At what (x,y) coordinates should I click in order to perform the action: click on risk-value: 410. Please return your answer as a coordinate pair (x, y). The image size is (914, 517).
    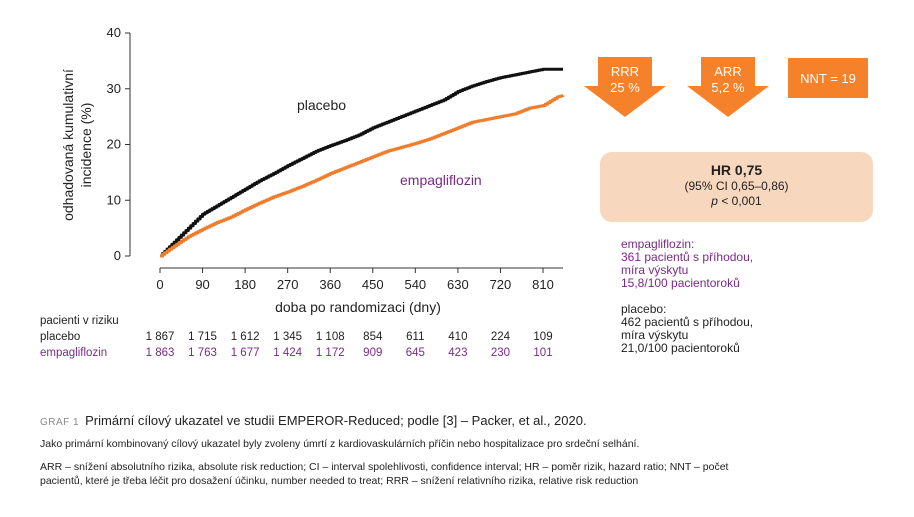
    Looking at the image, I should click on (458, 337).